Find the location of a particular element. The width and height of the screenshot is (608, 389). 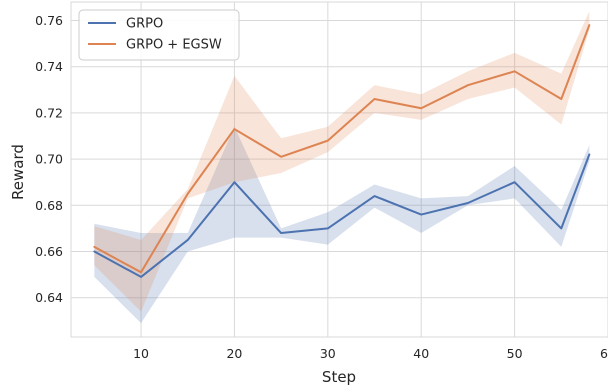

x-tick-label: 60 is located at coordinates (604, 353).